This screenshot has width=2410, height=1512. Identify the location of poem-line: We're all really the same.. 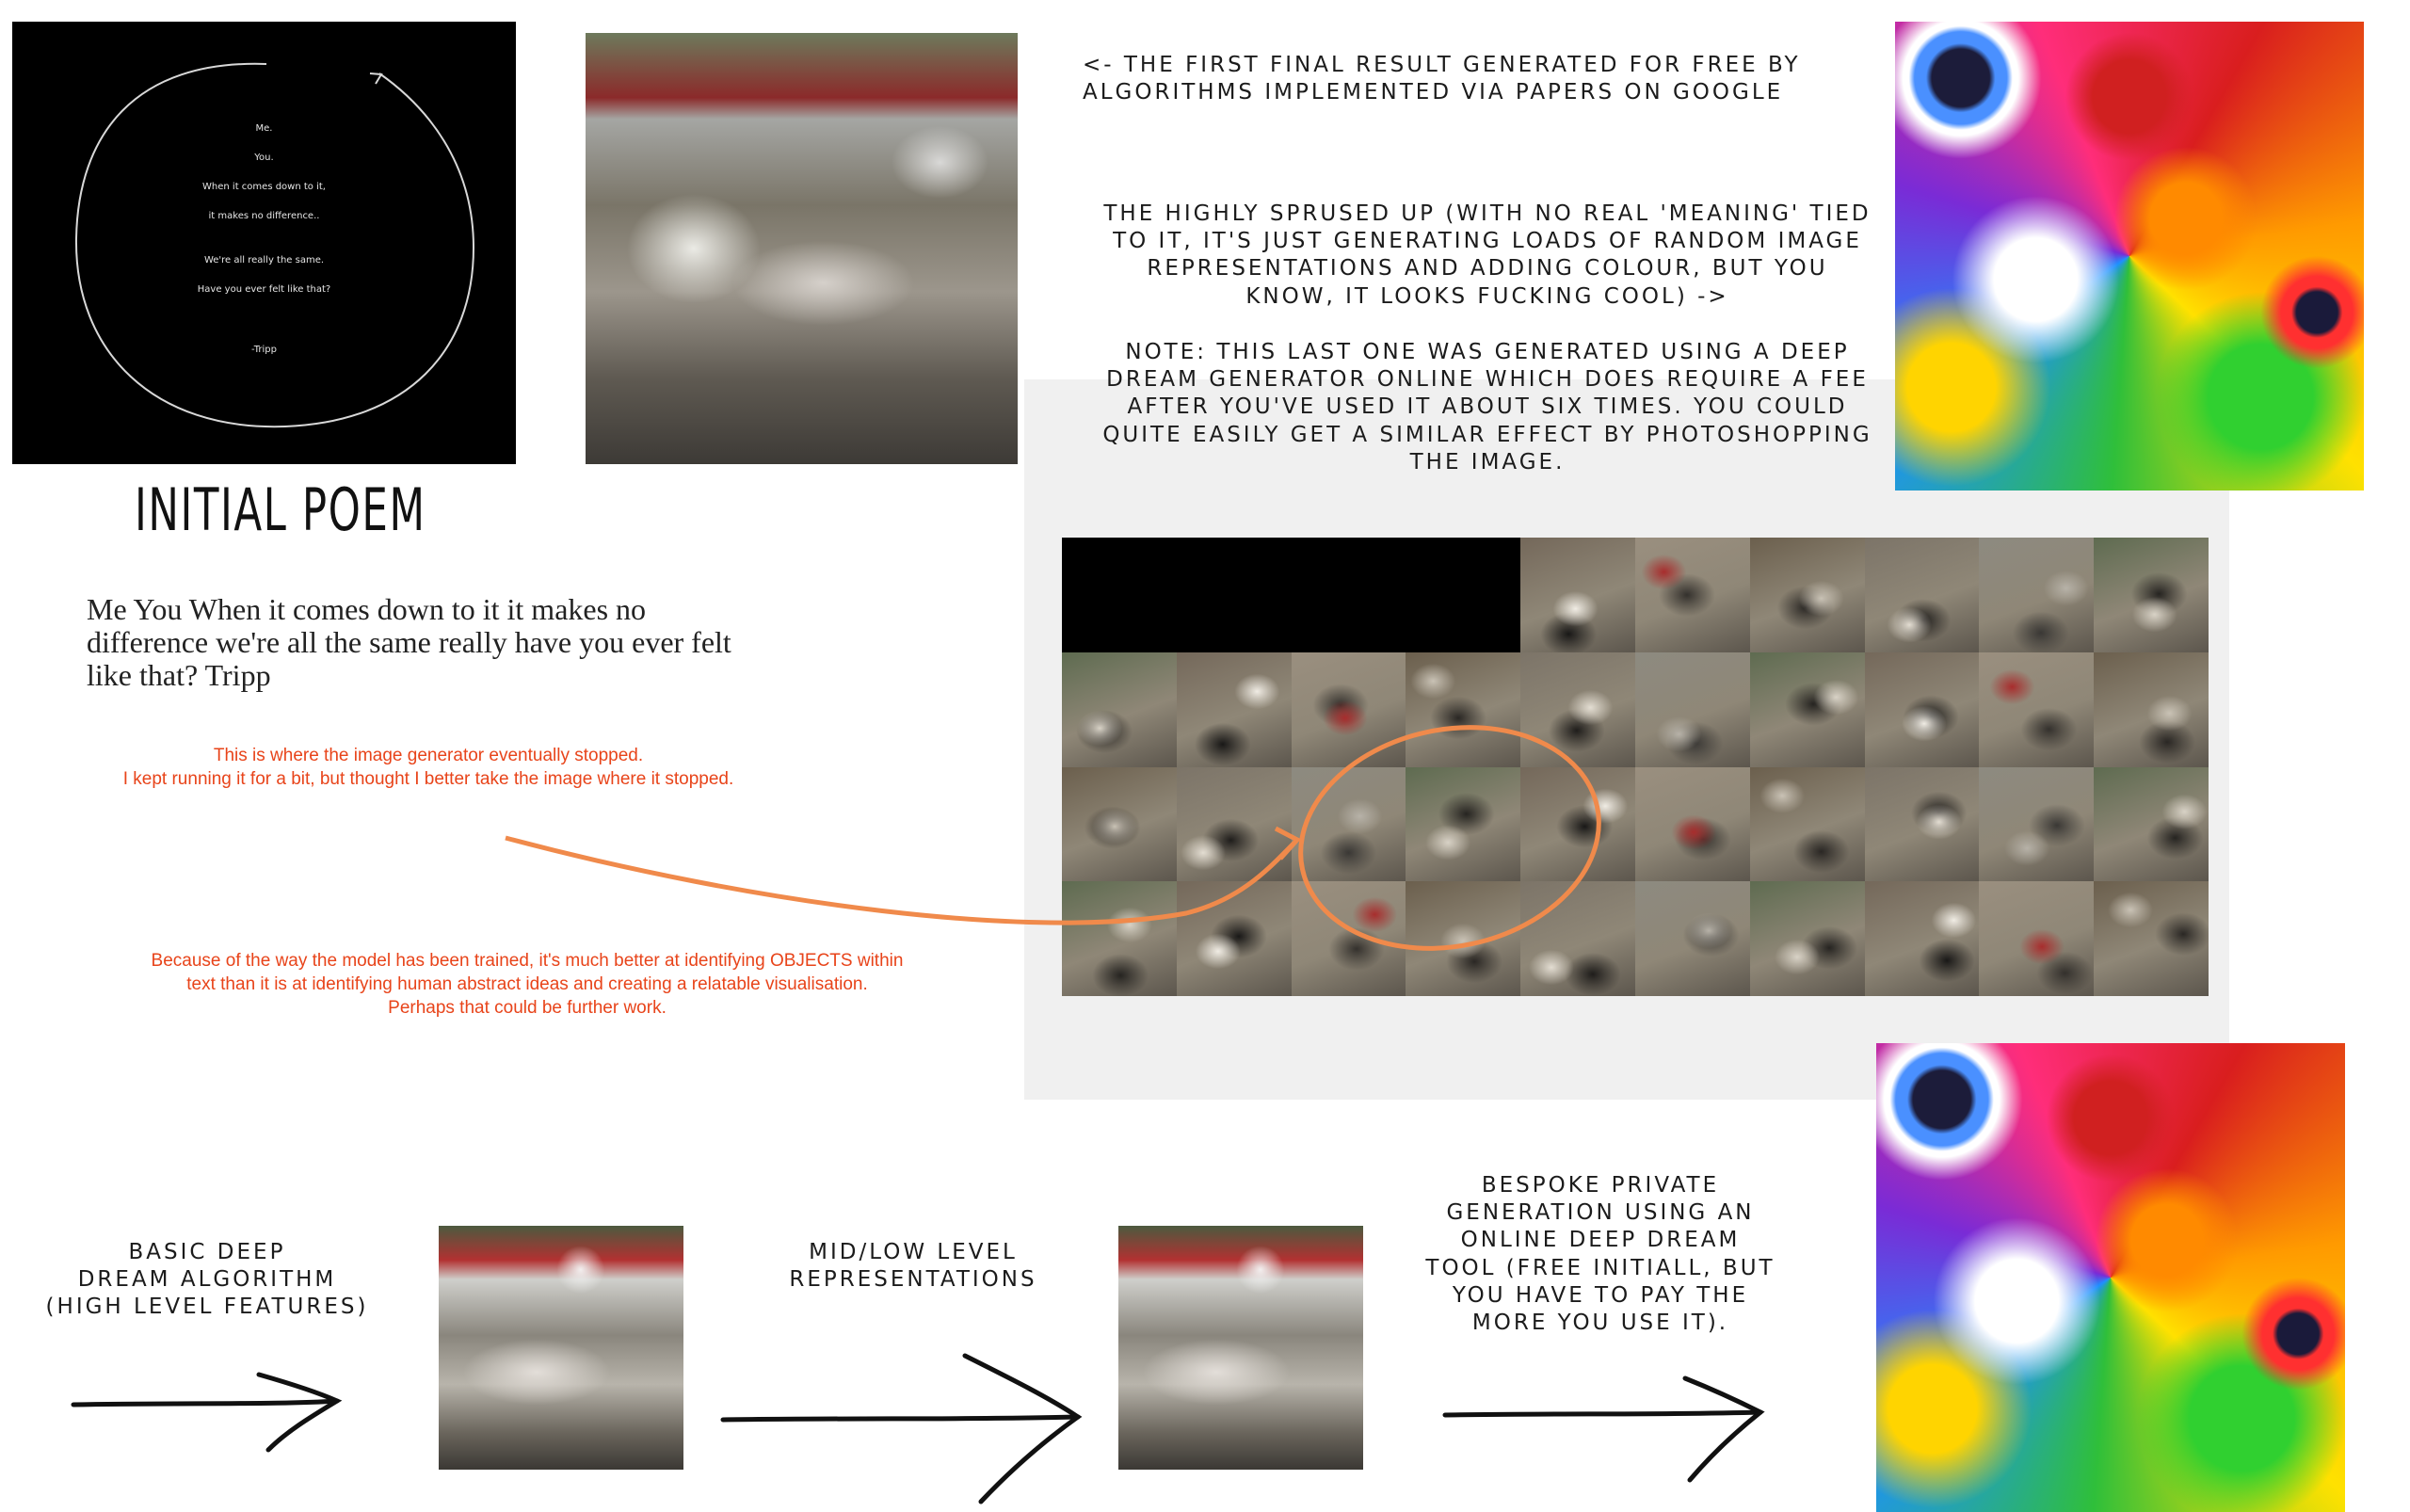
(264, 260).